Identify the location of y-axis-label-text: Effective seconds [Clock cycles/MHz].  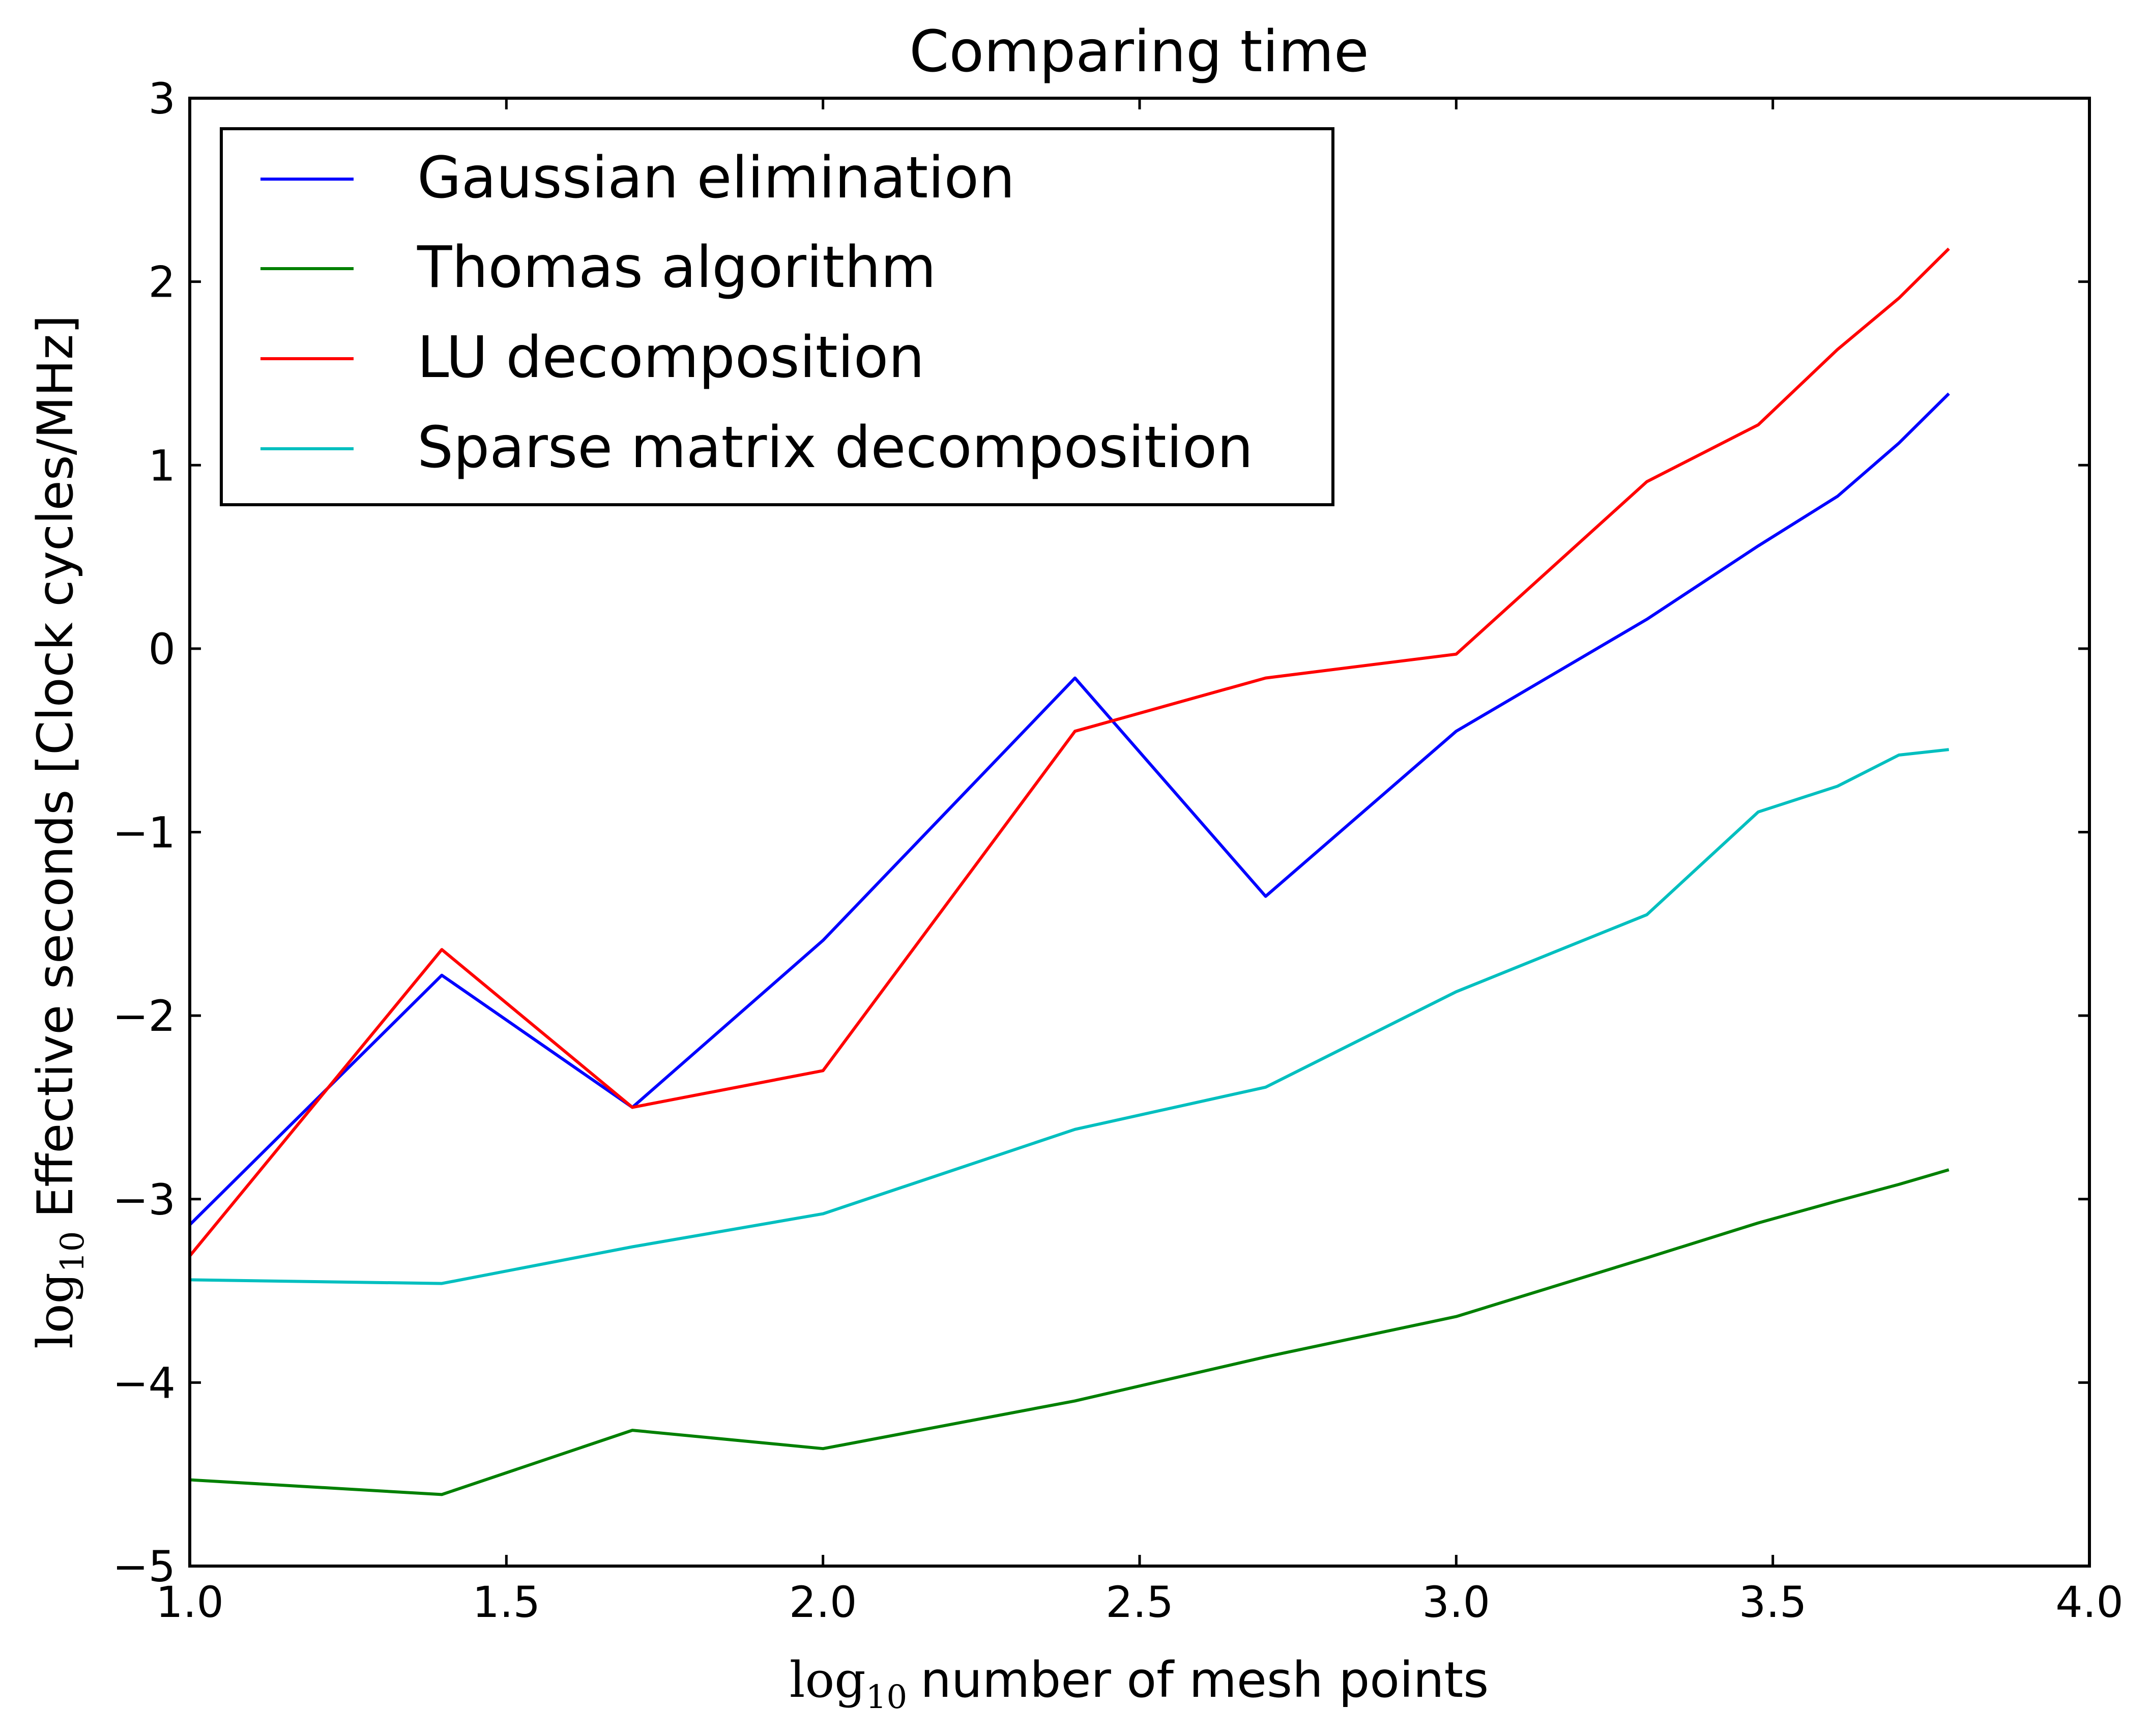
(55, 766).